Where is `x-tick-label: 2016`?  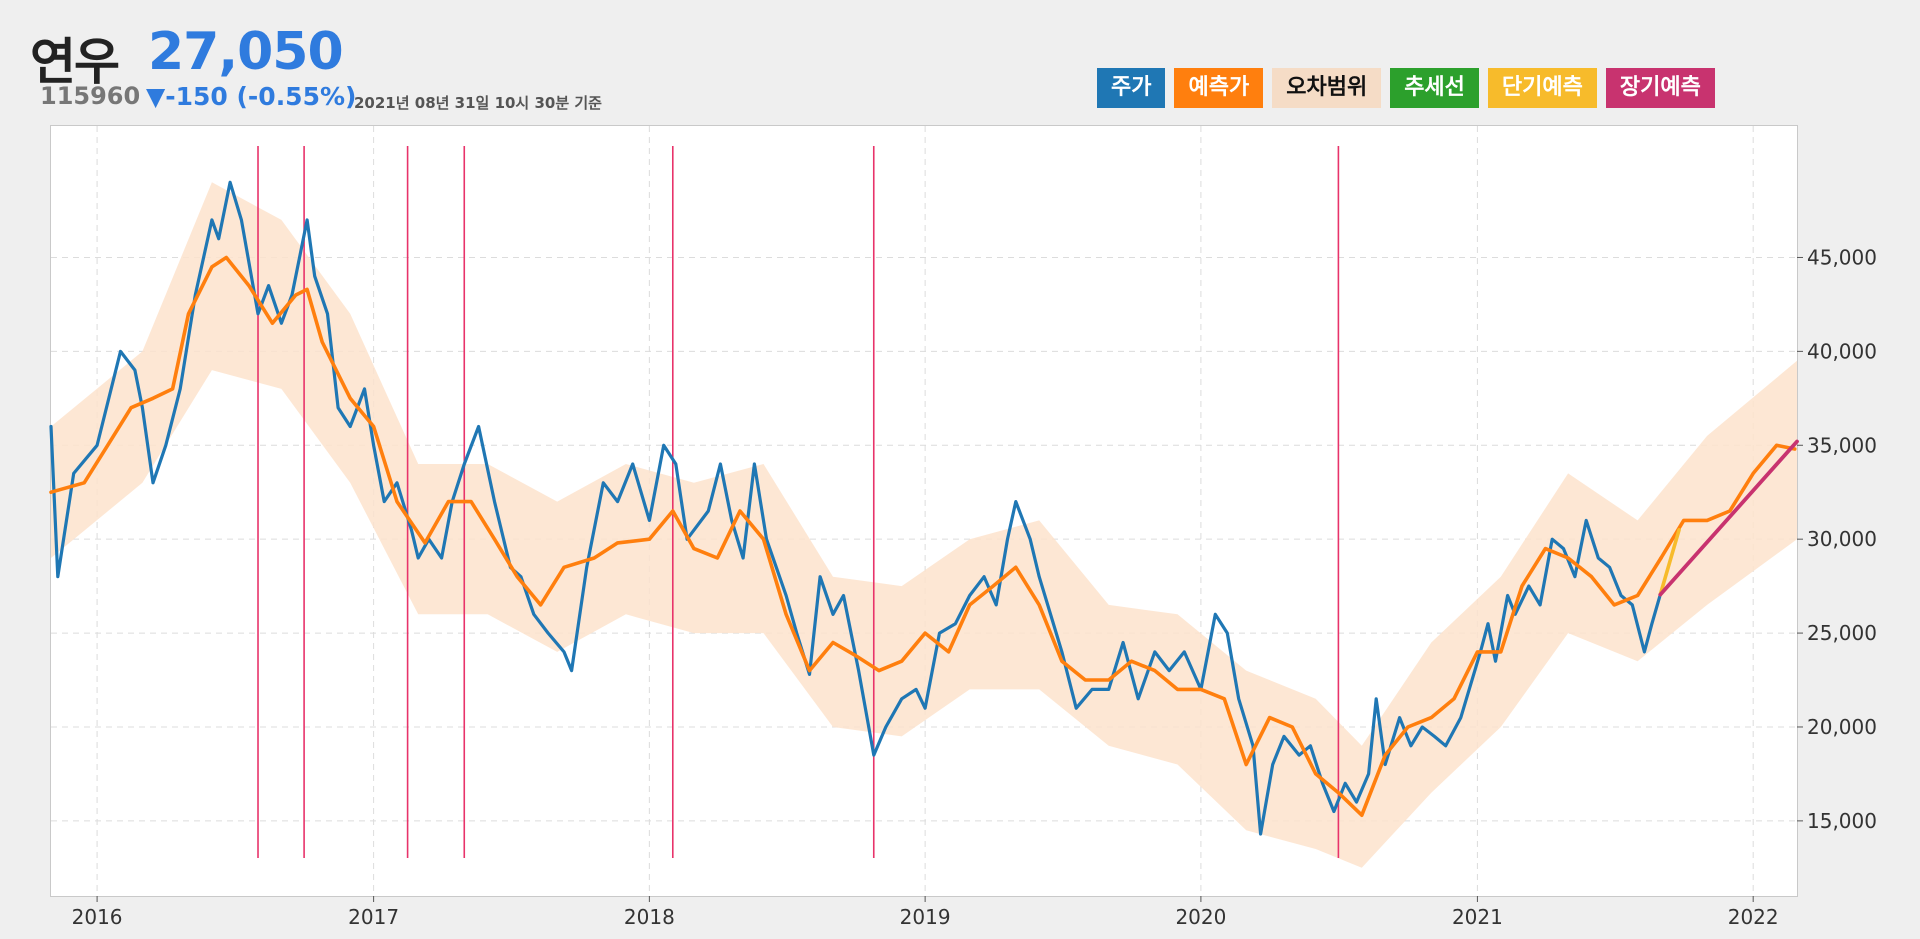 x-tick-label: 2016 is located at coordinates (97, 917).